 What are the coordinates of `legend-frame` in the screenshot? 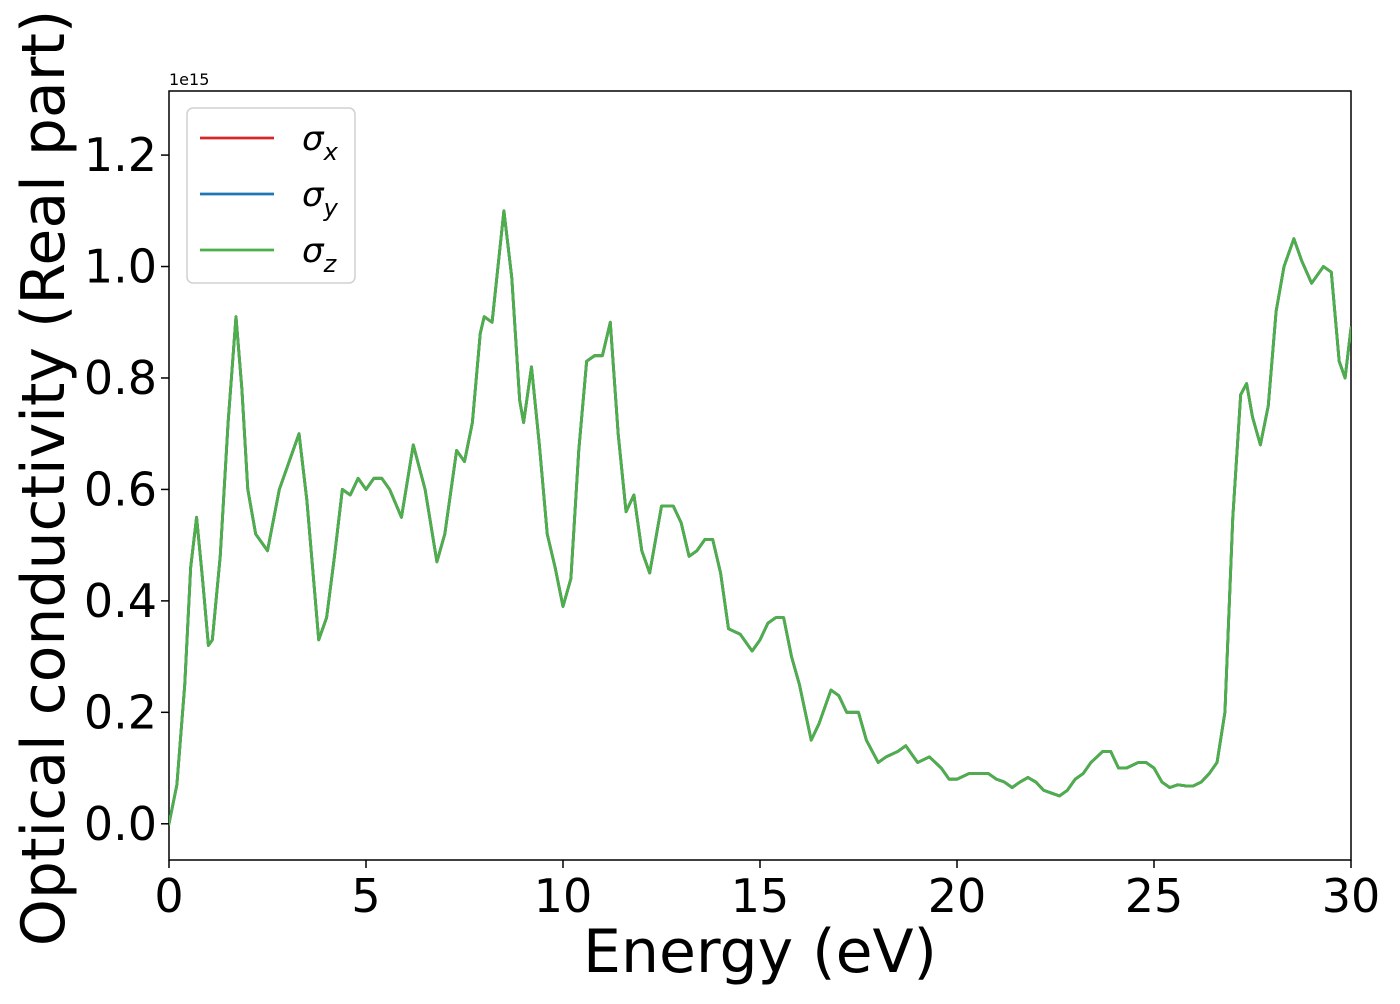 It's located at (271, 195).